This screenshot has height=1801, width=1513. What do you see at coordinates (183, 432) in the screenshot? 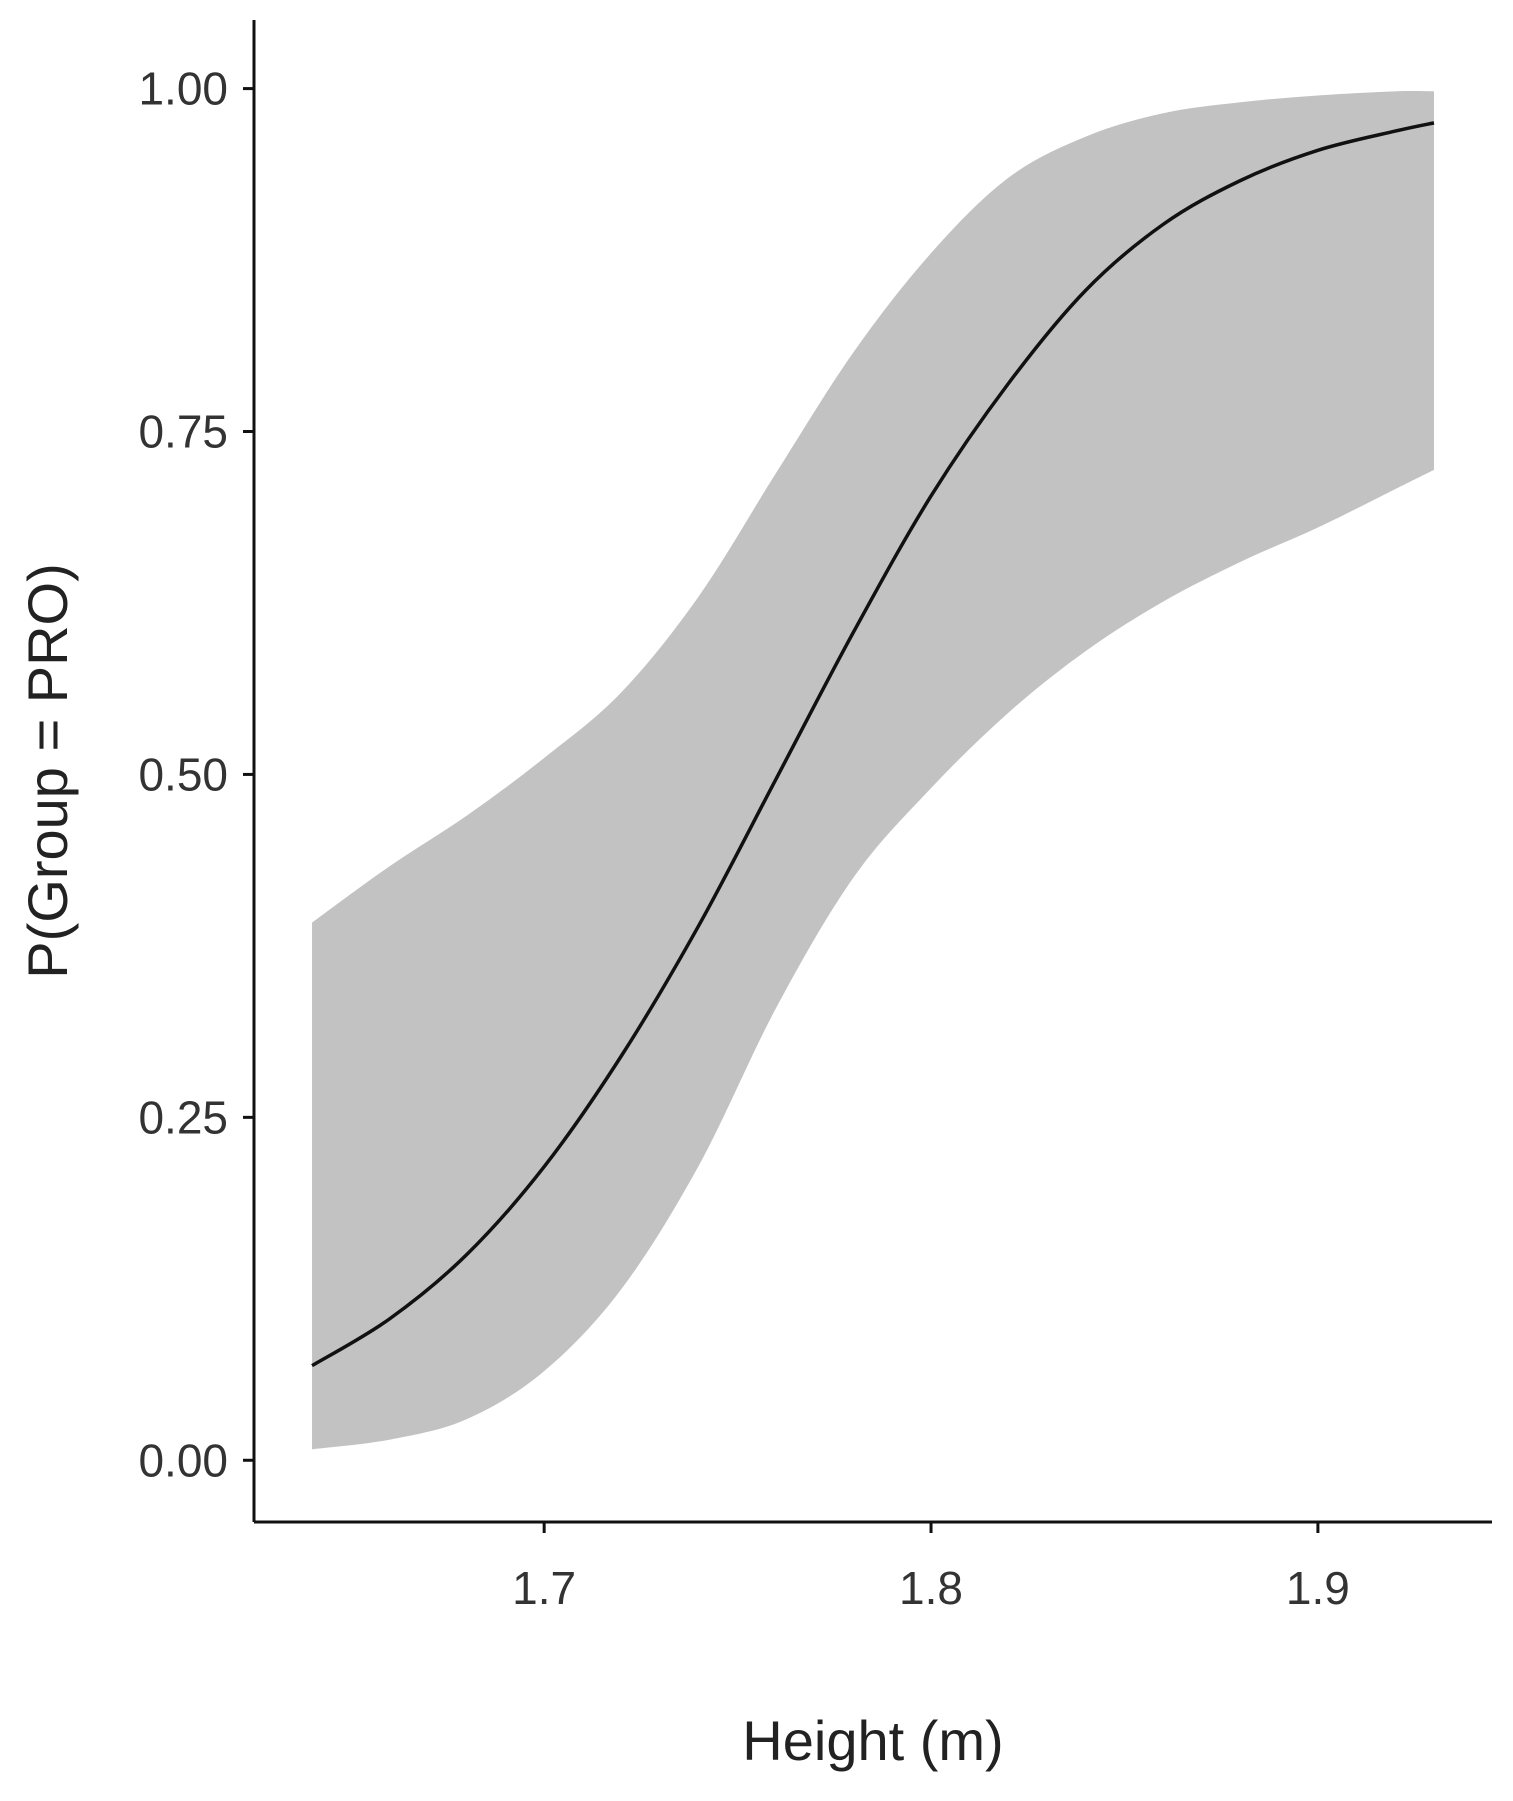
I see `y-tick-label: 0.75` at bounding box center [183, 432].